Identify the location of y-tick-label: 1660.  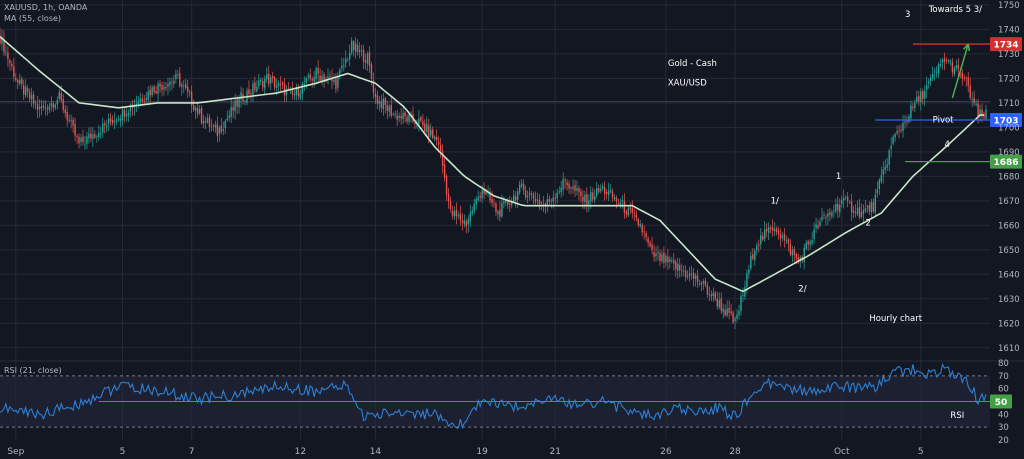
(1009, 226).